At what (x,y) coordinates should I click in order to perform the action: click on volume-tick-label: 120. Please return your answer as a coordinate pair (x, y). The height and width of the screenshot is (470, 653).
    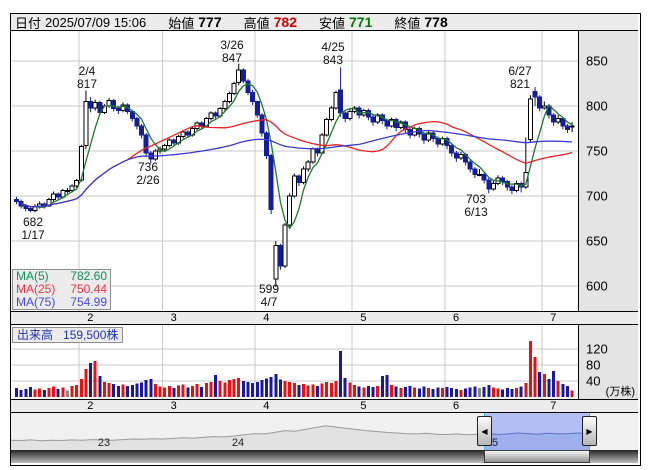
    Looking at the image, I should click on (597, 349).